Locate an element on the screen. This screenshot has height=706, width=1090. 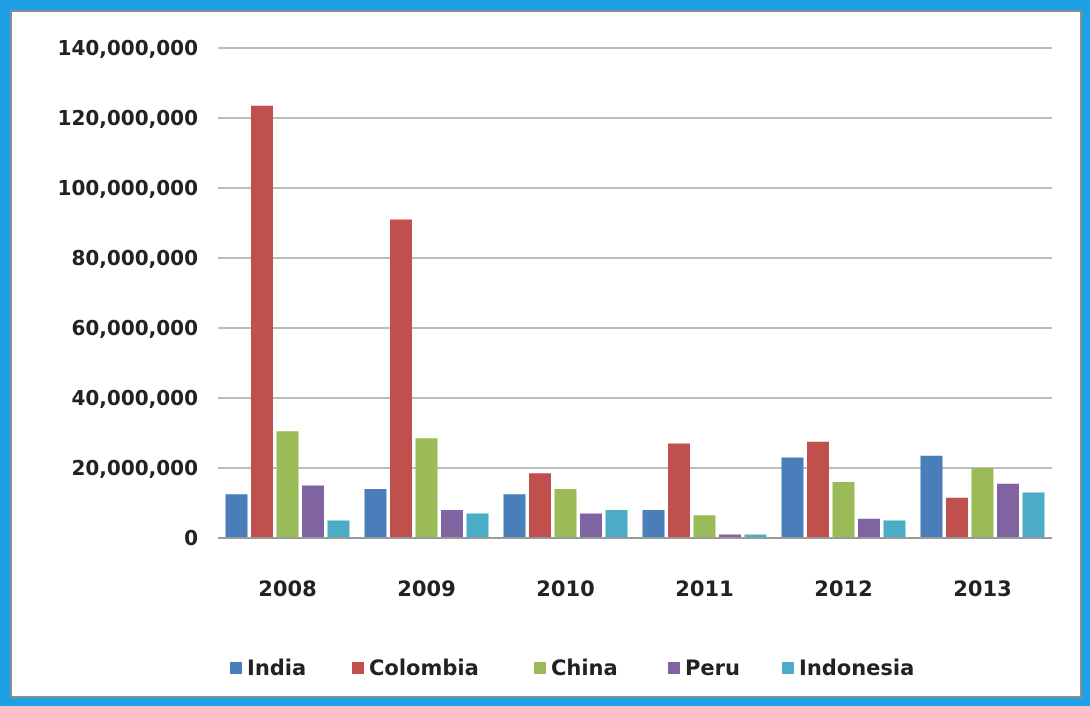
bar-colombia-2013 is located at coordinates (957, 518).